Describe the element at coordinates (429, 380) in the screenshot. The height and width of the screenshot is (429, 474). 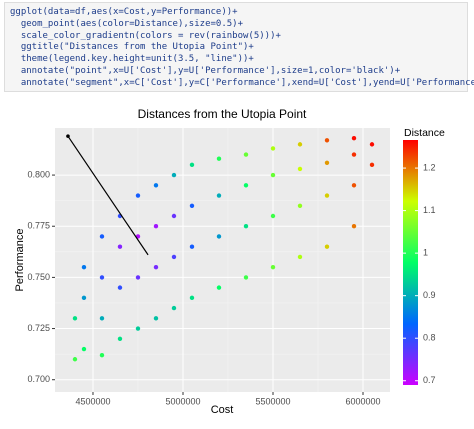
I see `colorbar-label: 0.7` at that location.